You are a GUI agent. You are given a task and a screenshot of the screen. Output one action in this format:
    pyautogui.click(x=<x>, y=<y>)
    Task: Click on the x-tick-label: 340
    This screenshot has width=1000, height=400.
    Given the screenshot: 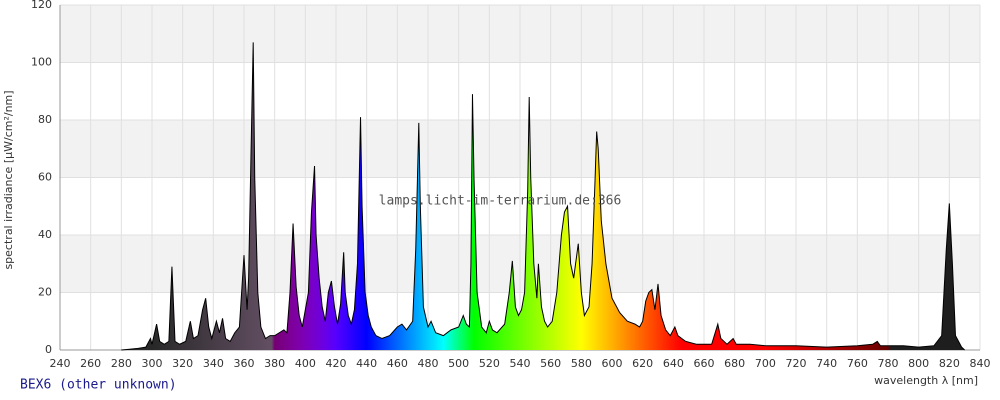 What is the action you would take?
    pyautogui.click(x=213, y=363)
    